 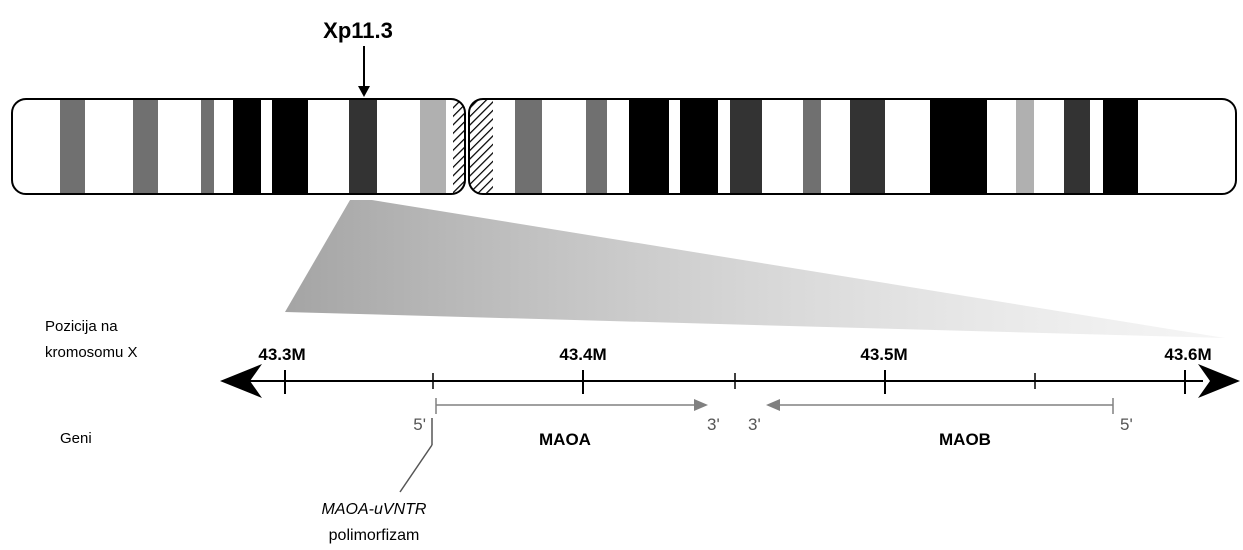 I want to click on chromosome-q-arm, so click(x=852, y=146).